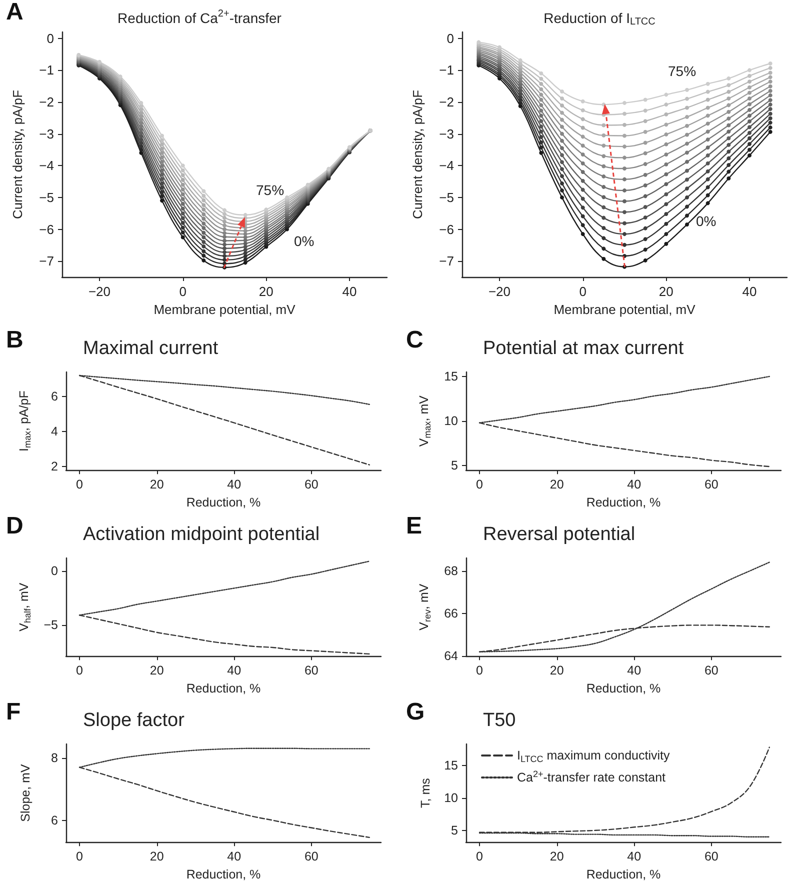 The image size is (799, 894). I want to click on text: A, so click(15, 13).